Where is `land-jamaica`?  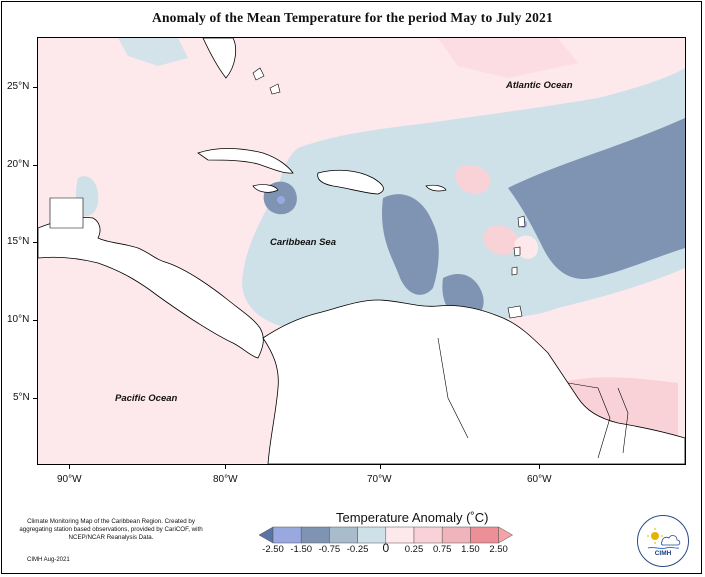
land-jamaica is located at coordinates (265, 188).